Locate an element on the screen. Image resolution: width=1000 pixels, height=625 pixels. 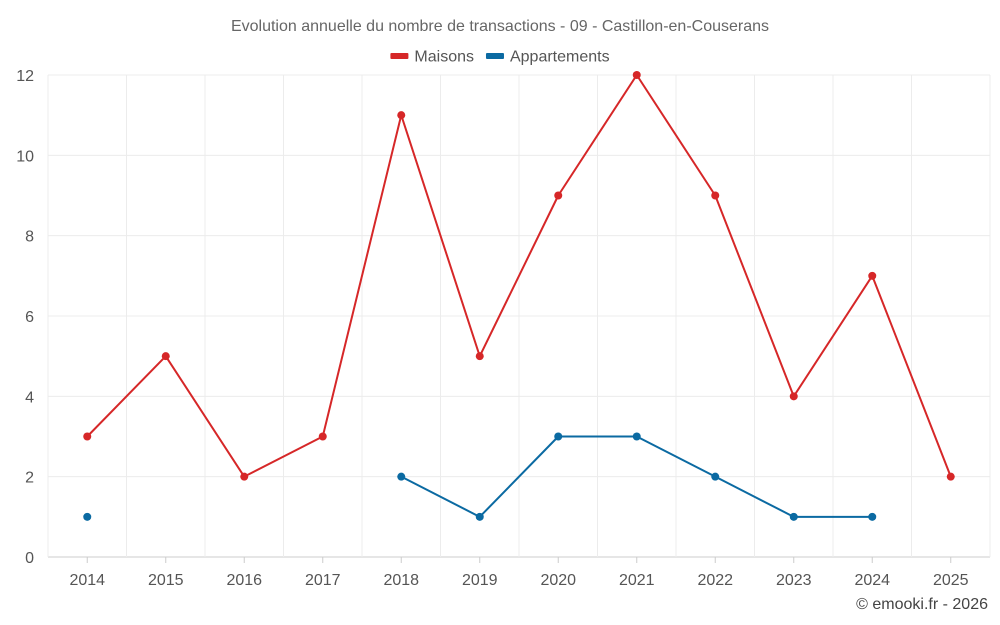
x-tick-label: 2025 is located at coordinates (951, 580).